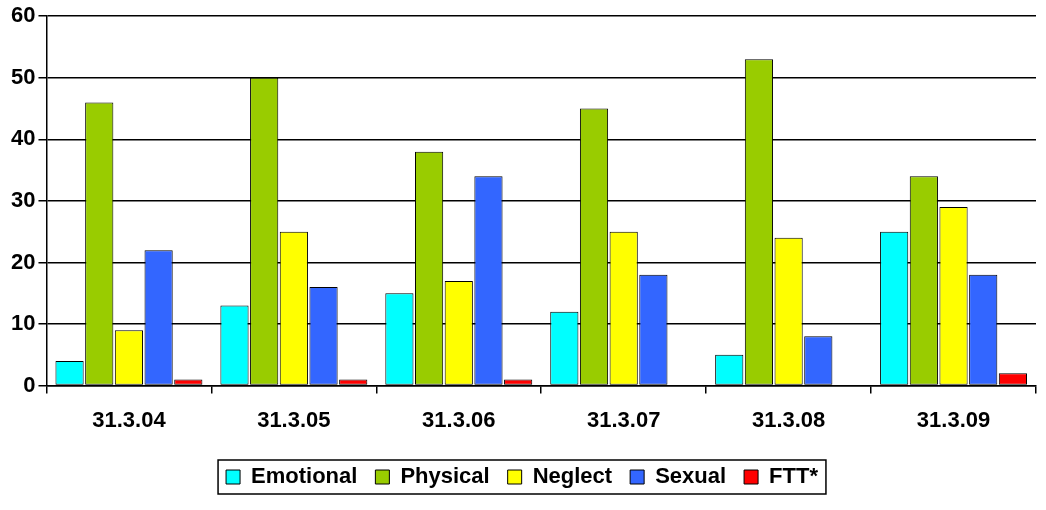 The height and width of the screenshot is (510, 1046). What do you see at coordinates (23, 199) in the screenshot?
I see `y-tick-label: 30` at bounding box center [23, 199].